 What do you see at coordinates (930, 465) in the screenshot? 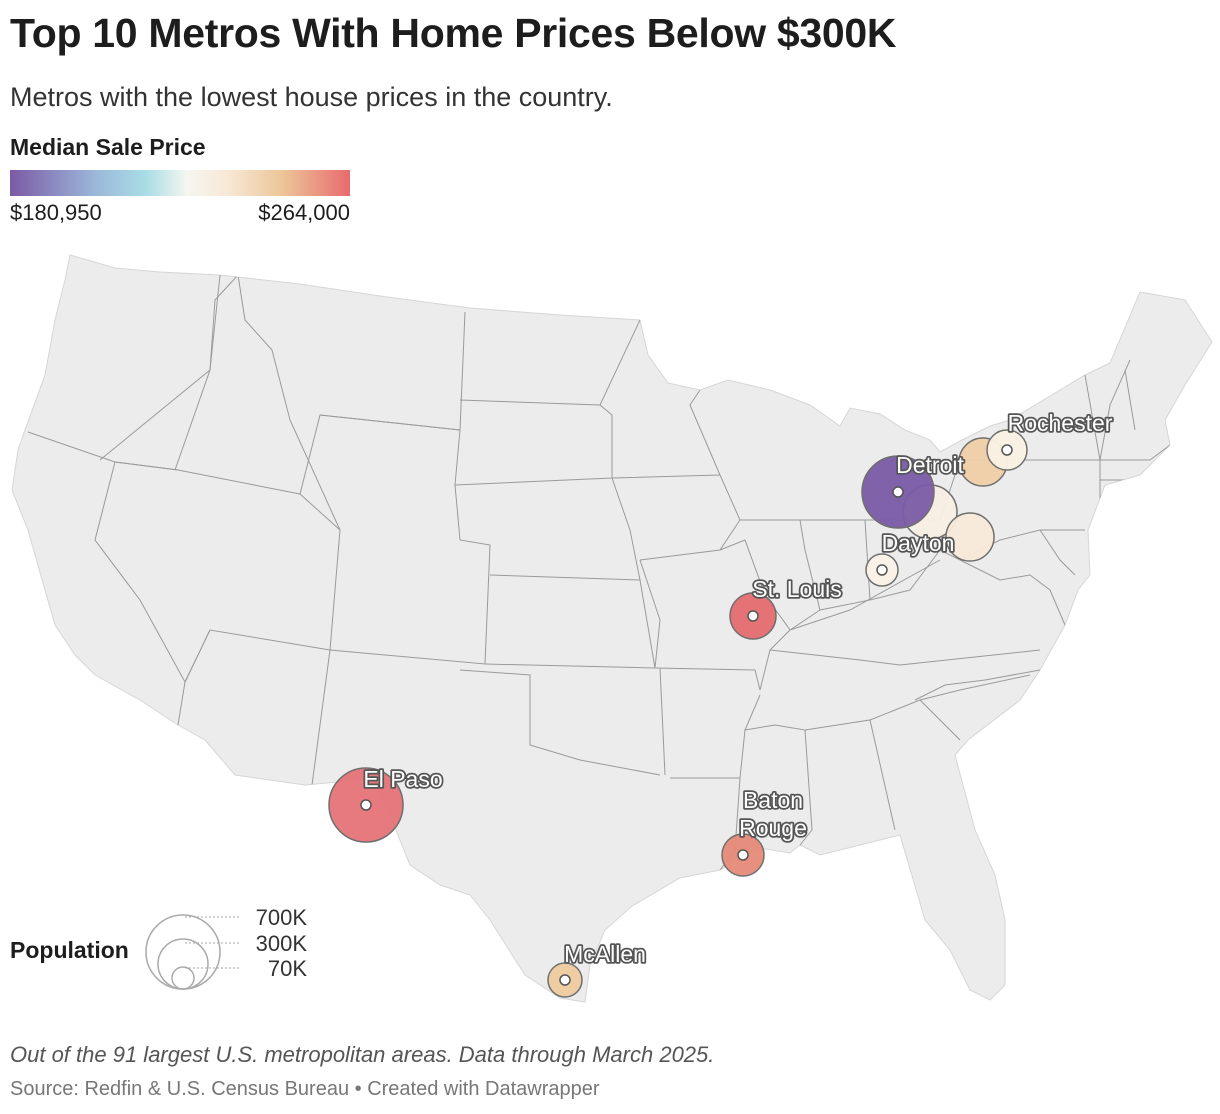
I see `metro-label-detroit: Detroit` at bounding box center [930, 465].